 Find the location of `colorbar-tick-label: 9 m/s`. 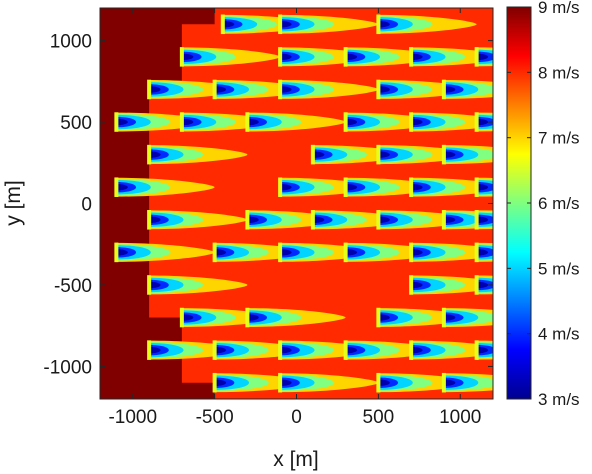

colorbar-tick-label: 9 m/s is located at coordinates (559, 8).